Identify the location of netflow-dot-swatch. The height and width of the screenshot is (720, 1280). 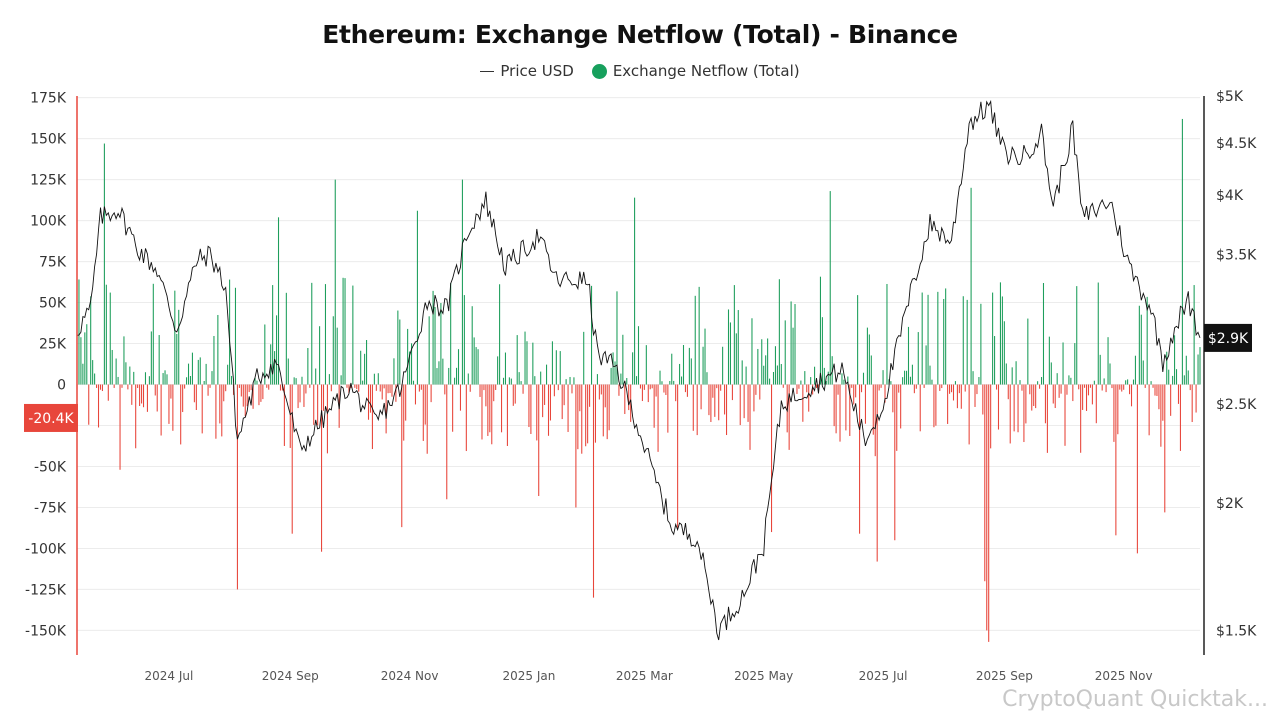
(599, 71).